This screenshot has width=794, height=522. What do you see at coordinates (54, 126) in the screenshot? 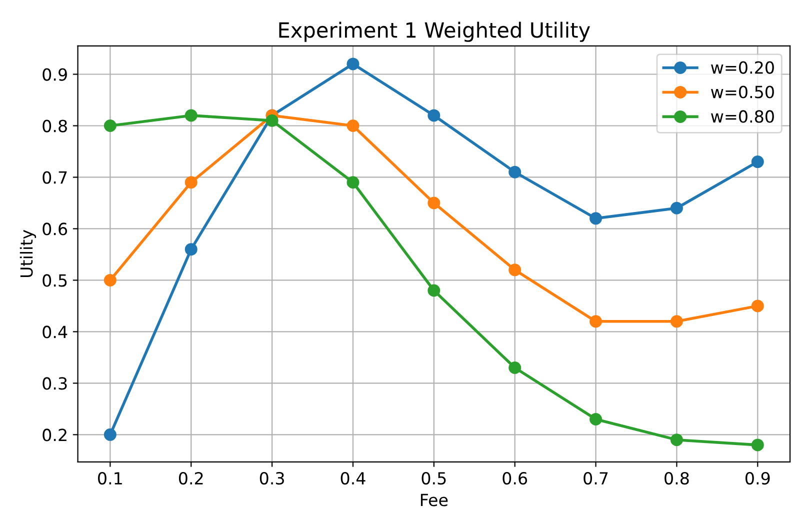
I see `y-tick-label: 0.8` at bounding box center [54, 126].